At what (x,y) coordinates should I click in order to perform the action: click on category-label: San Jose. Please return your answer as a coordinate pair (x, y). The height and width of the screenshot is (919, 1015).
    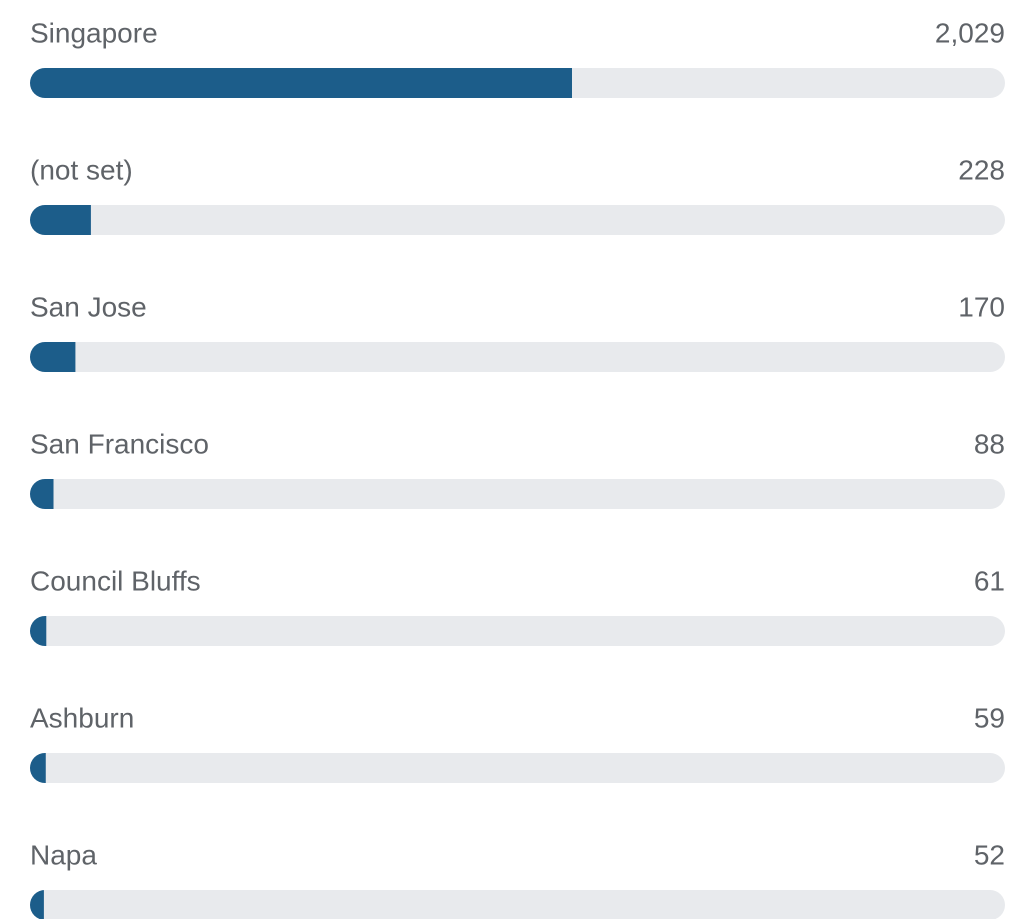
    Looking at the image, I should click on (88, 306).